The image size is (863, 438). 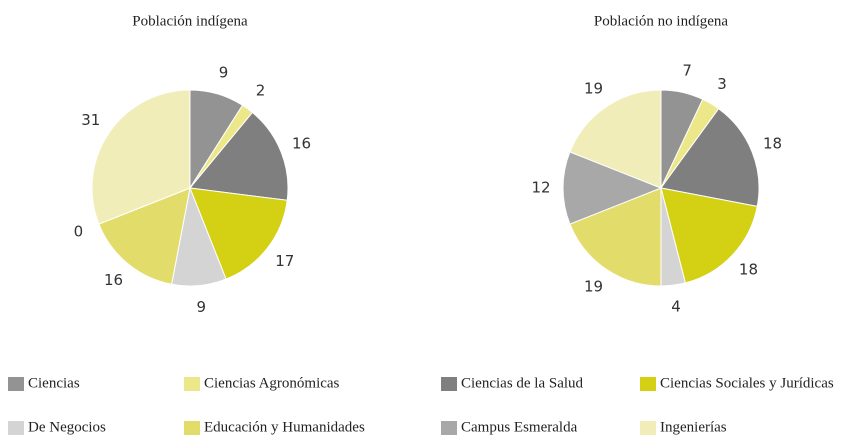 I want to click on data-label: 2, so click(x=261, y=90).